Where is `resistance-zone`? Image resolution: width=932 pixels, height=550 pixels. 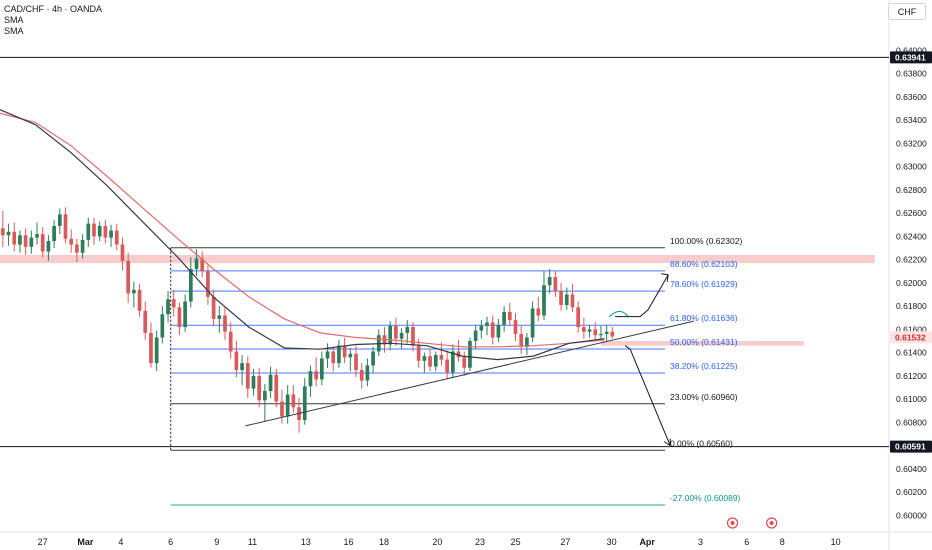
resistance-zone is located at coordinates (702, 343).